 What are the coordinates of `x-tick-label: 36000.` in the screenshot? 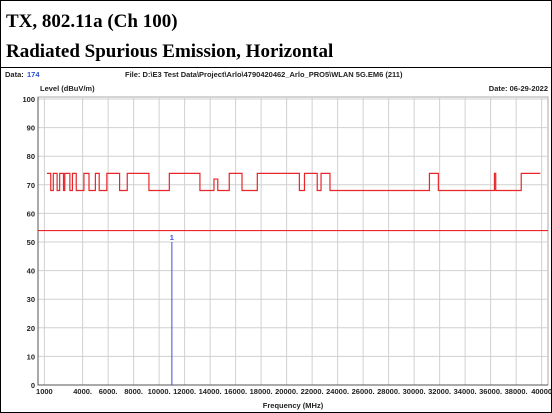 It's located at (490, 391).